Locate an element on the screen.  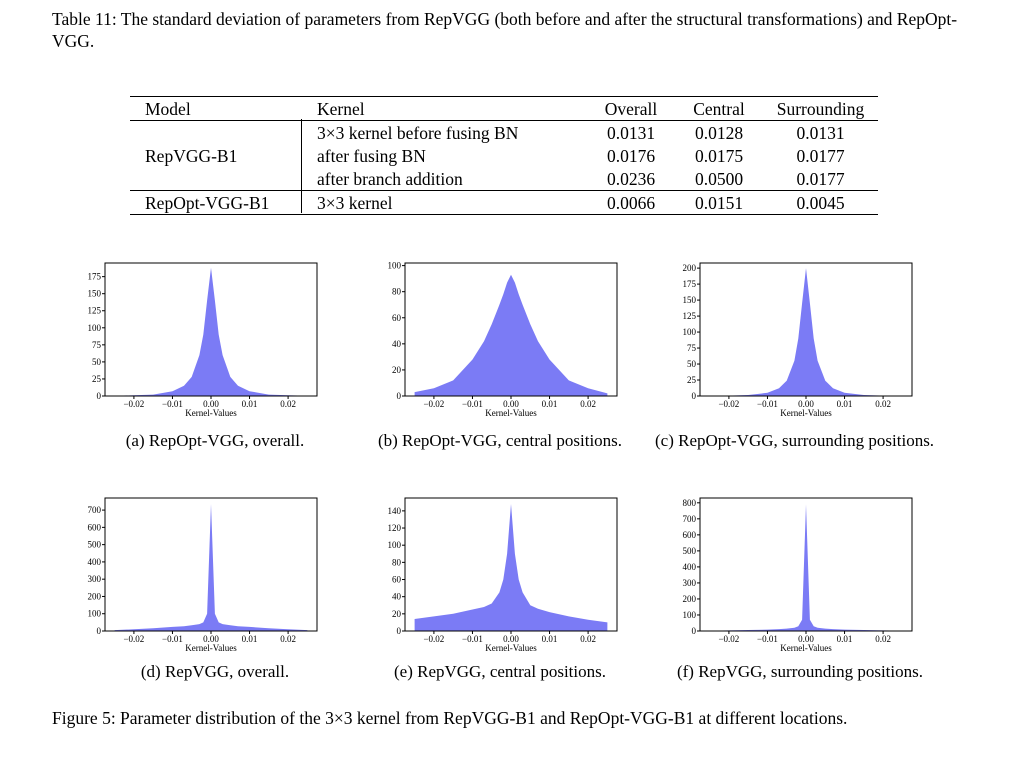
model-cell: RepVGG-B1 is located at coordinates (191, 155).